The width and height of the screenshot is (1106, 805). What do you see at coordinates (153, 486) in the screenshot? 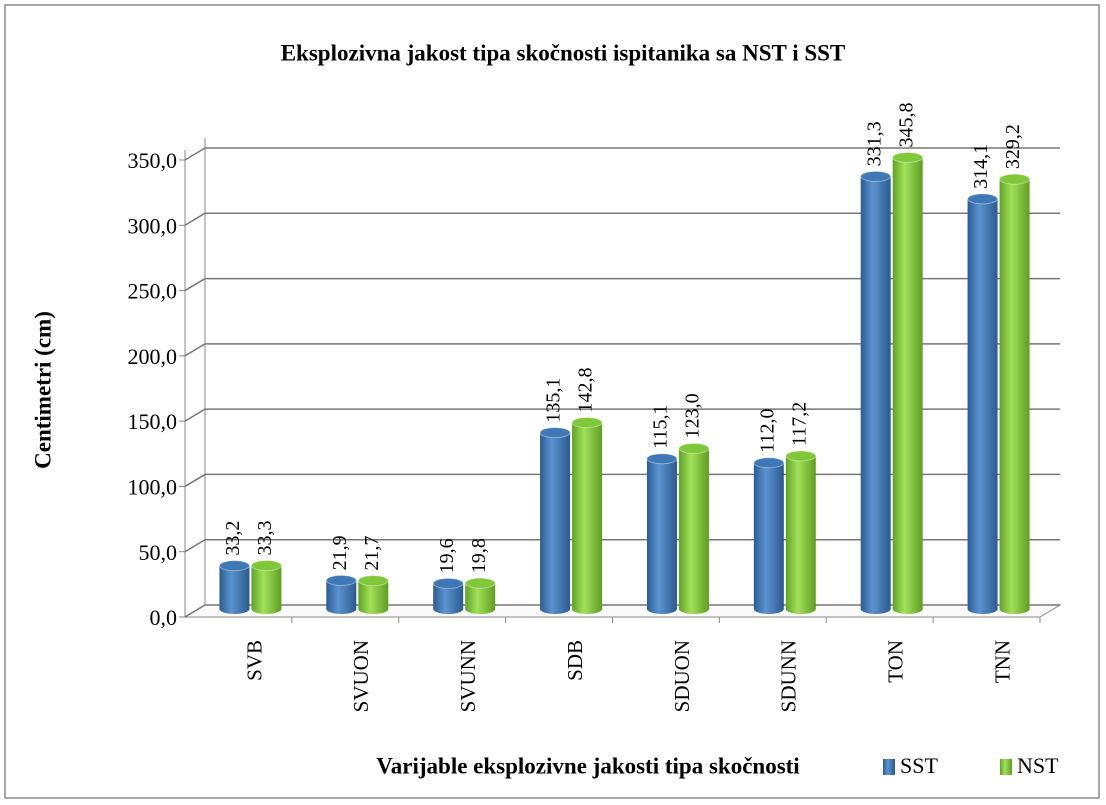
I see `y-tick-label: 100,0` at bounding box center [153, 486].